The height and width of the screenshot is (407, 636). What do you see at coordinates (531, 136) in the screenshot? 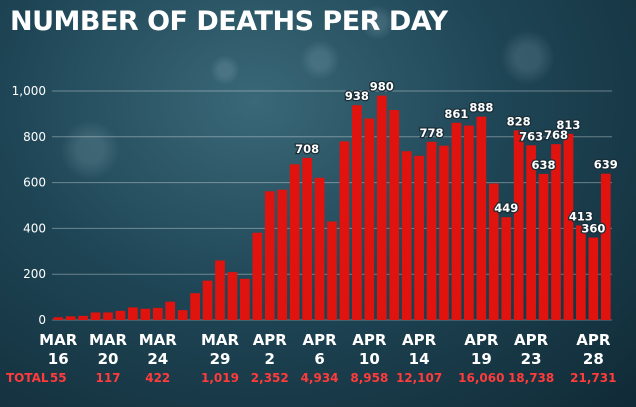
I see `data-label: 763` at bounding box center [531, 136].